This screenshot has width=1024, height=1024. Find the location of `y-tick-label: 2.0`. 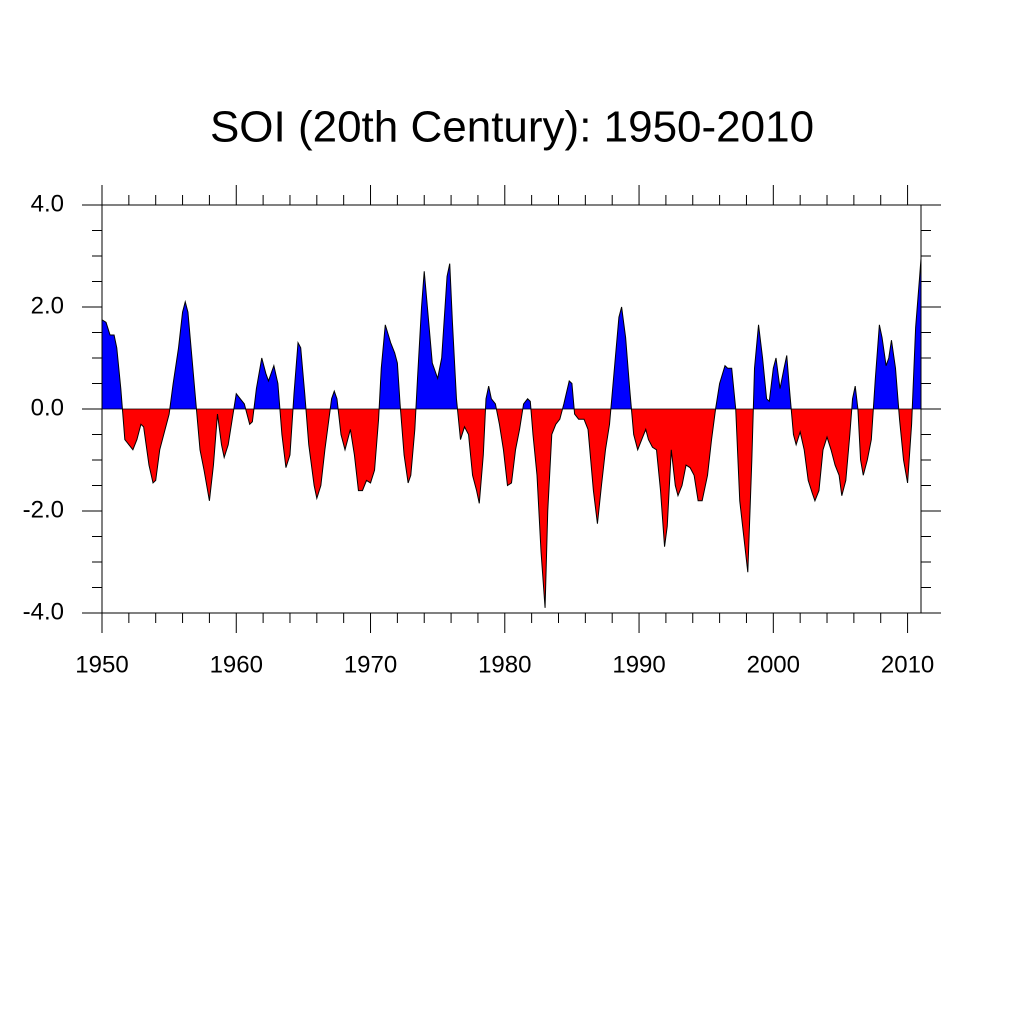

y-tick-label: 2.0 is located at coordinates (47, 305).